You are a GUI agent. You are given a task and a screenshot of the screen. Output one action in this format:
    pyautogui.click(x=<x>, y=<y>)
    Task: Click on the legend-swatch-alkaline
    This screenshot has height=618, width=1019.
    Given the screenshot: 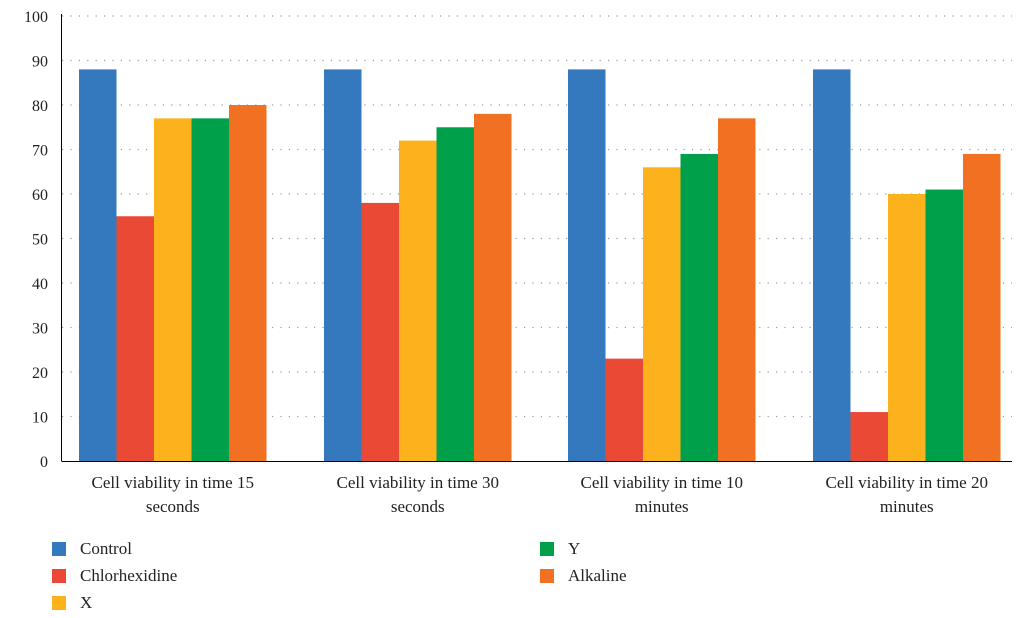 What is the action you would take?
    pyautogui.click(x=547, y=576)
    